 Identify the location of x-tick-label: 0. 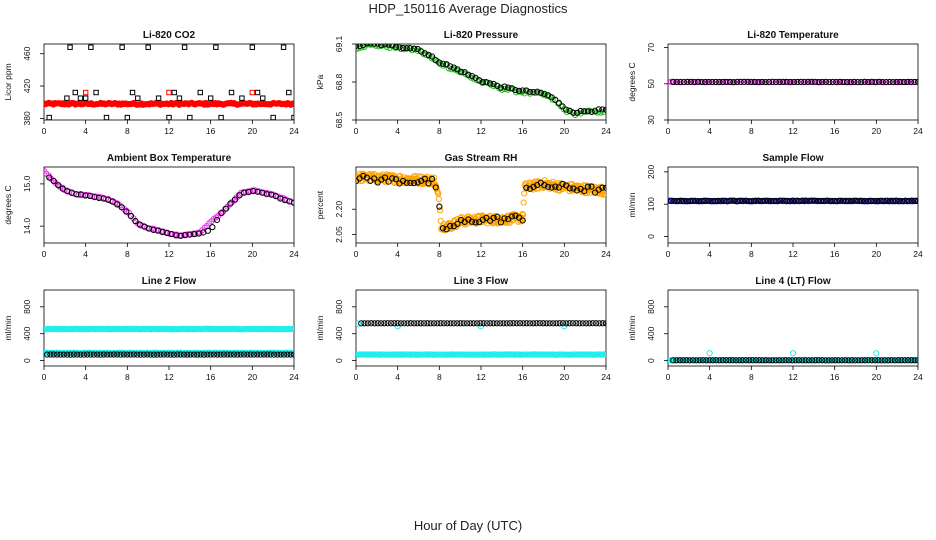
(356, 377).